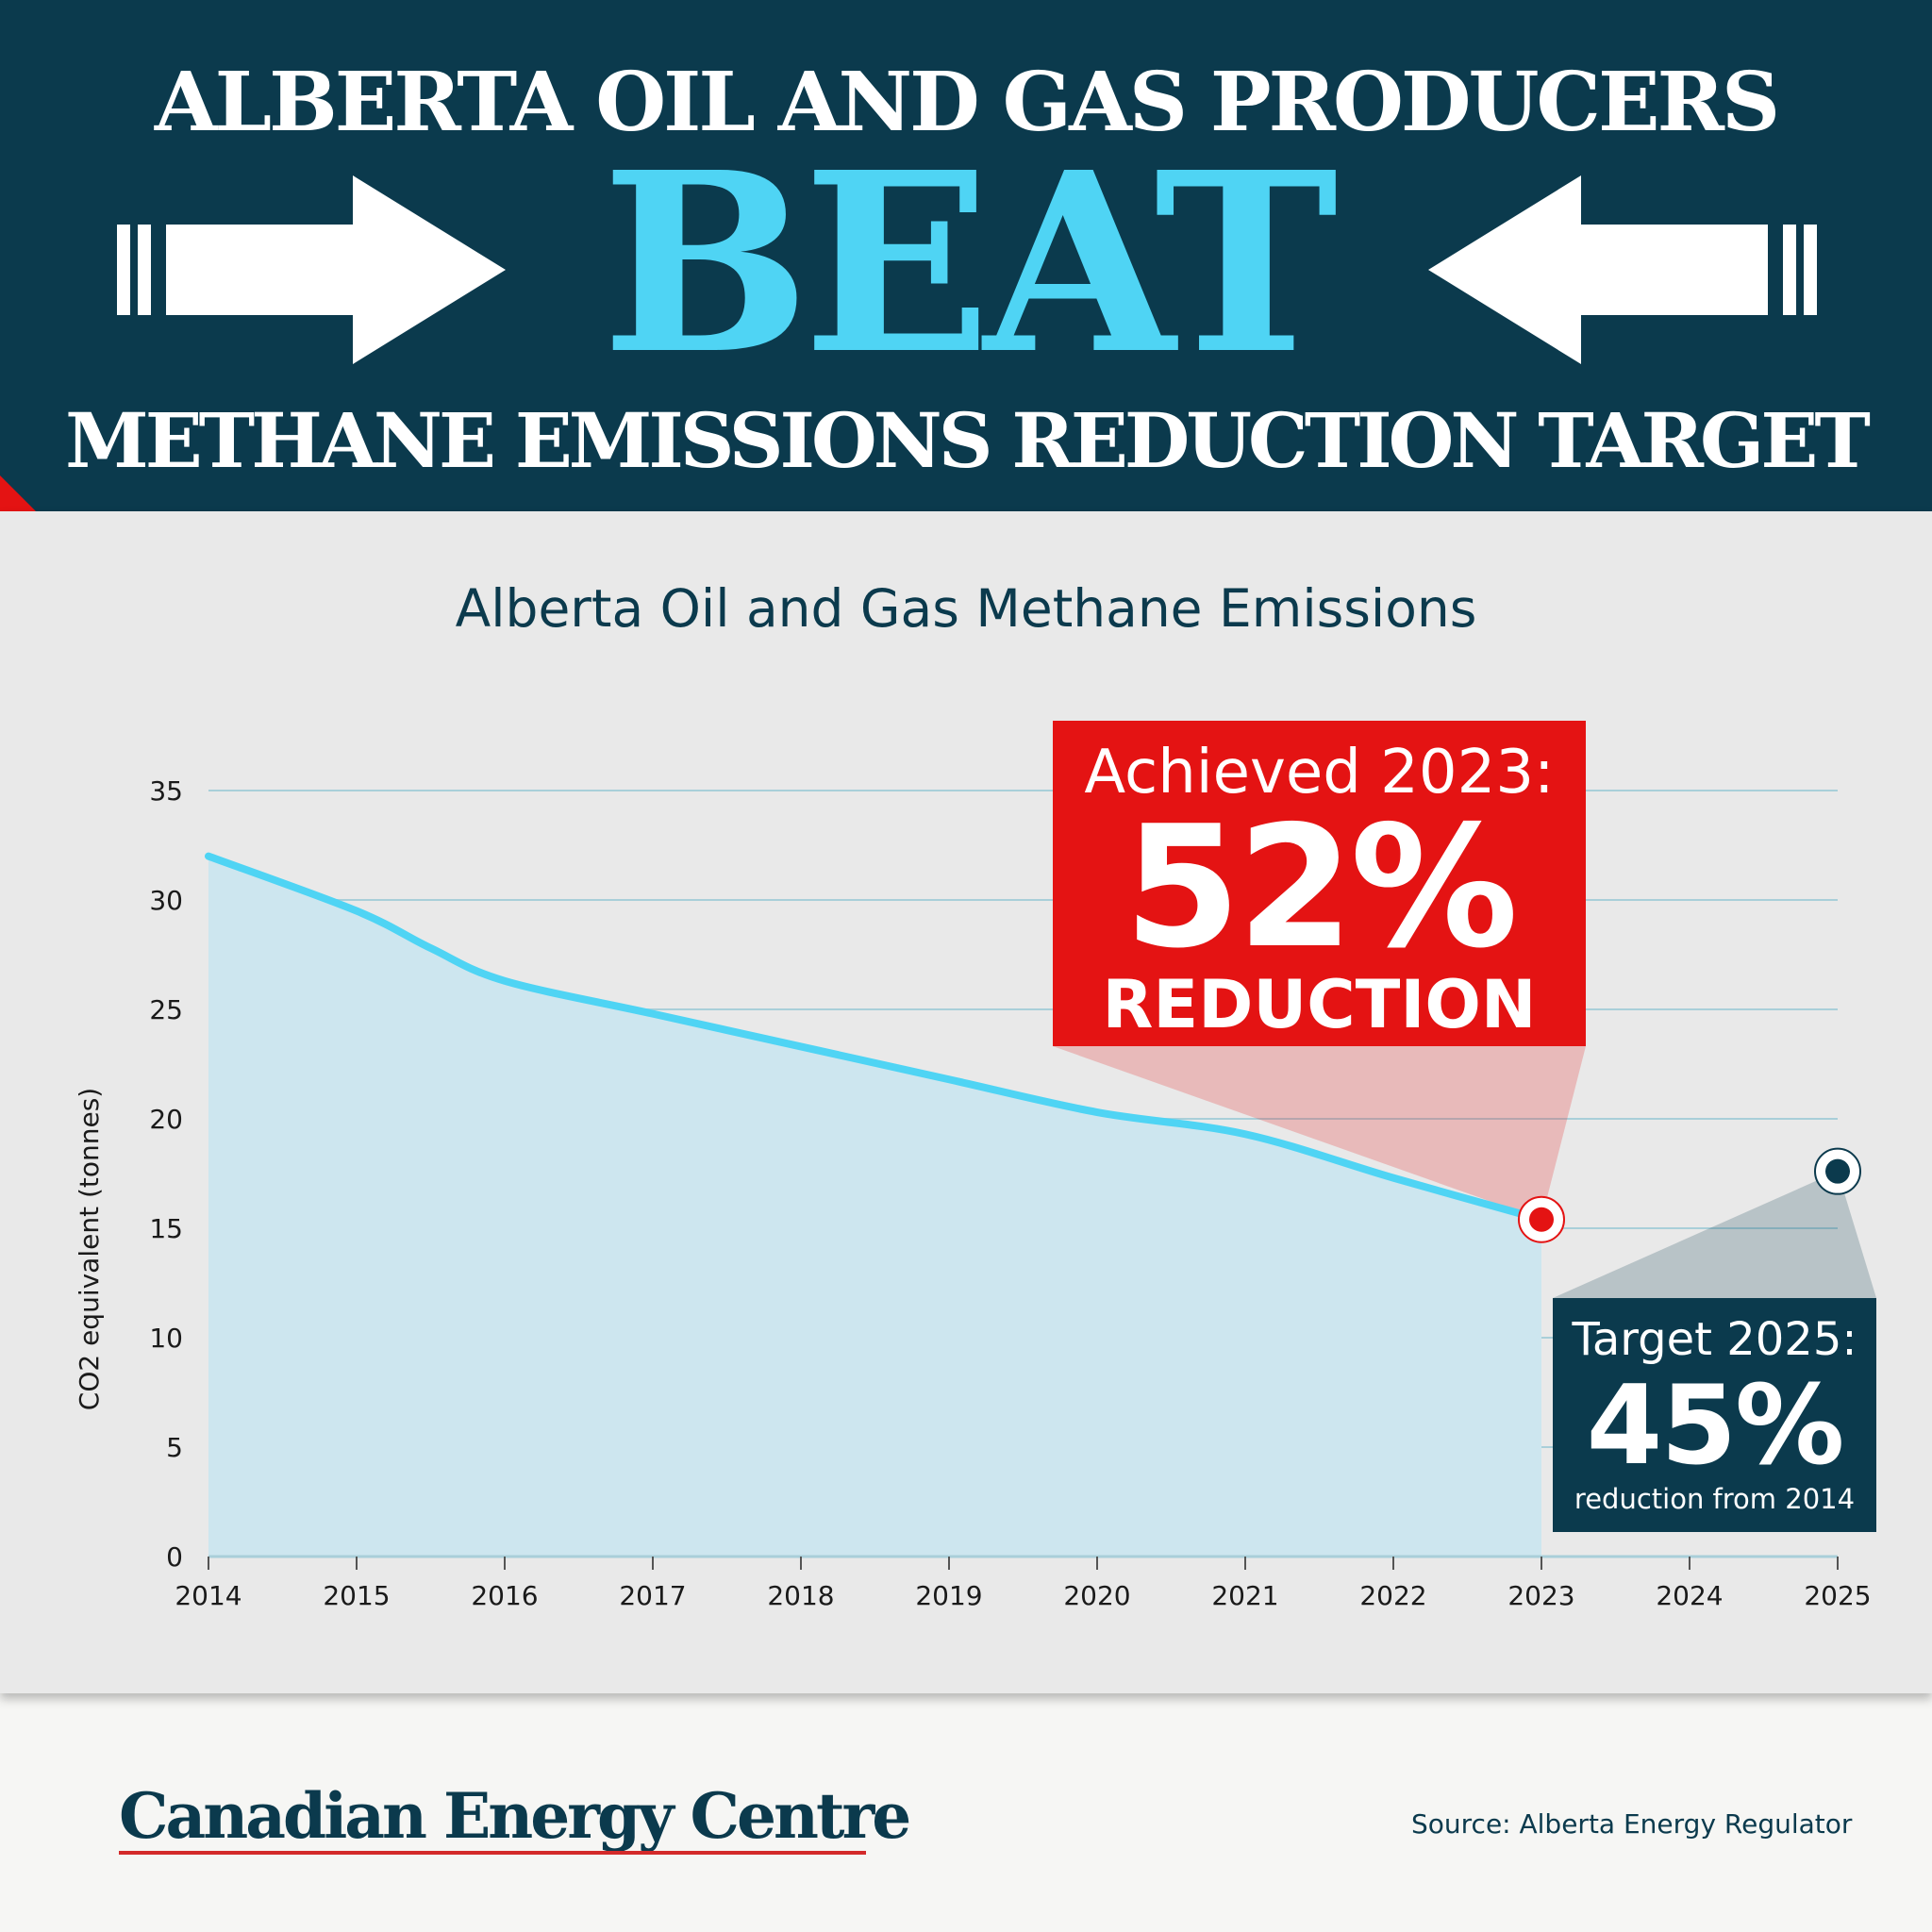  I want to click on y-tick-label: 30, so click(166, 900).